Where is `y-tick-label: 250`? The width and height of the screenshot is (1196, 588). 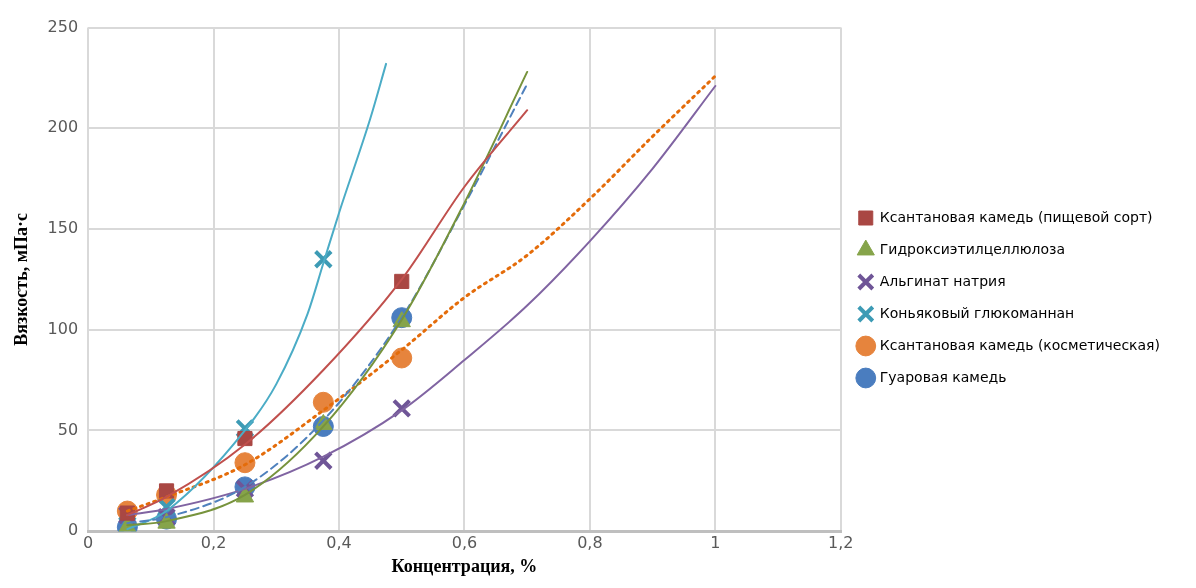 y-tick-label: 250 is located at coordinates (63, 26).